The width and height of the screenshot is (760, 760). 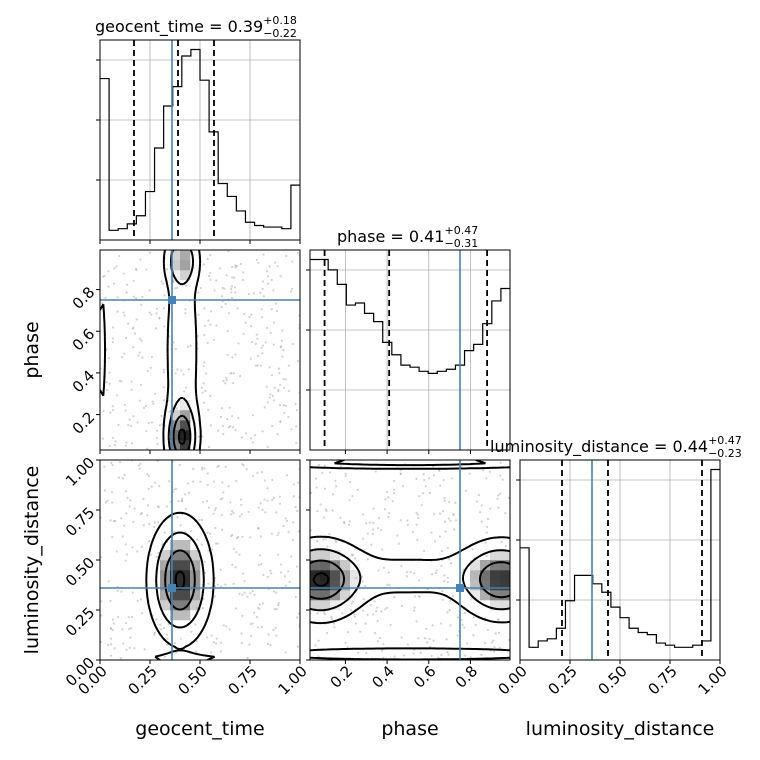 What do you see at coordinates (80, 522) in the screenshot?
I see `y-tick-label: 0.75` at bounding box center [80, 522].